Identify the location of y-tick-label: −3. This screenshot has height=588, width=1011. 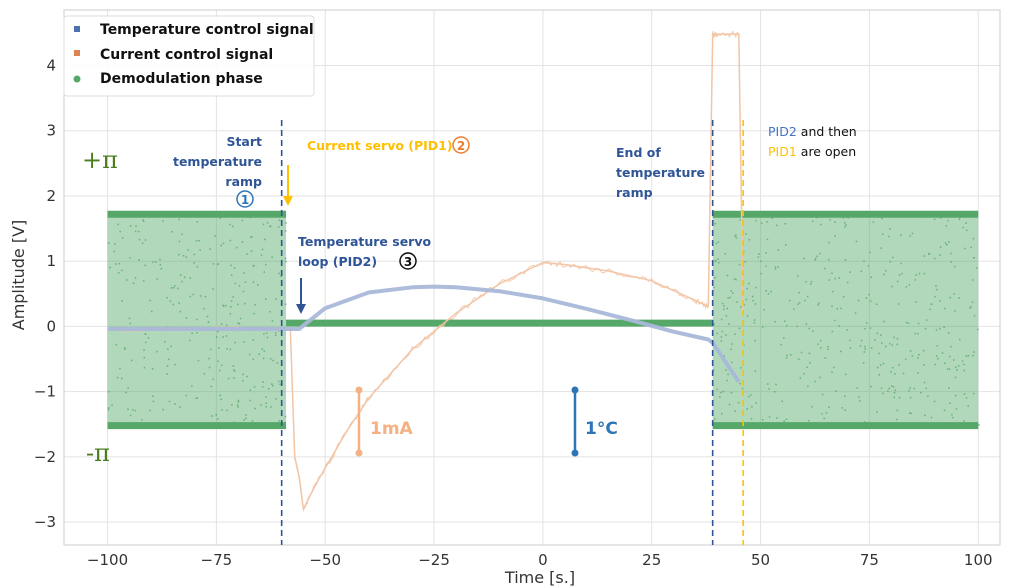
(45, 522).